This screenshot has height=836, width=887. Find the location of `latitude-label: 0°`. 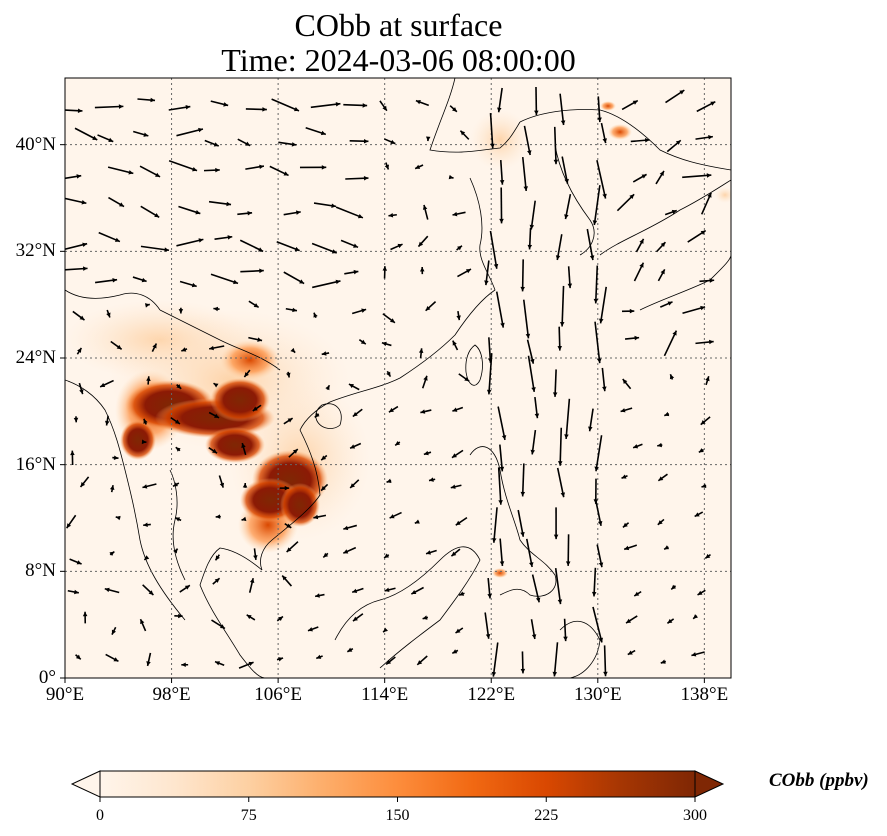

latitude-label: 0° is located at coordinates (47, 677).